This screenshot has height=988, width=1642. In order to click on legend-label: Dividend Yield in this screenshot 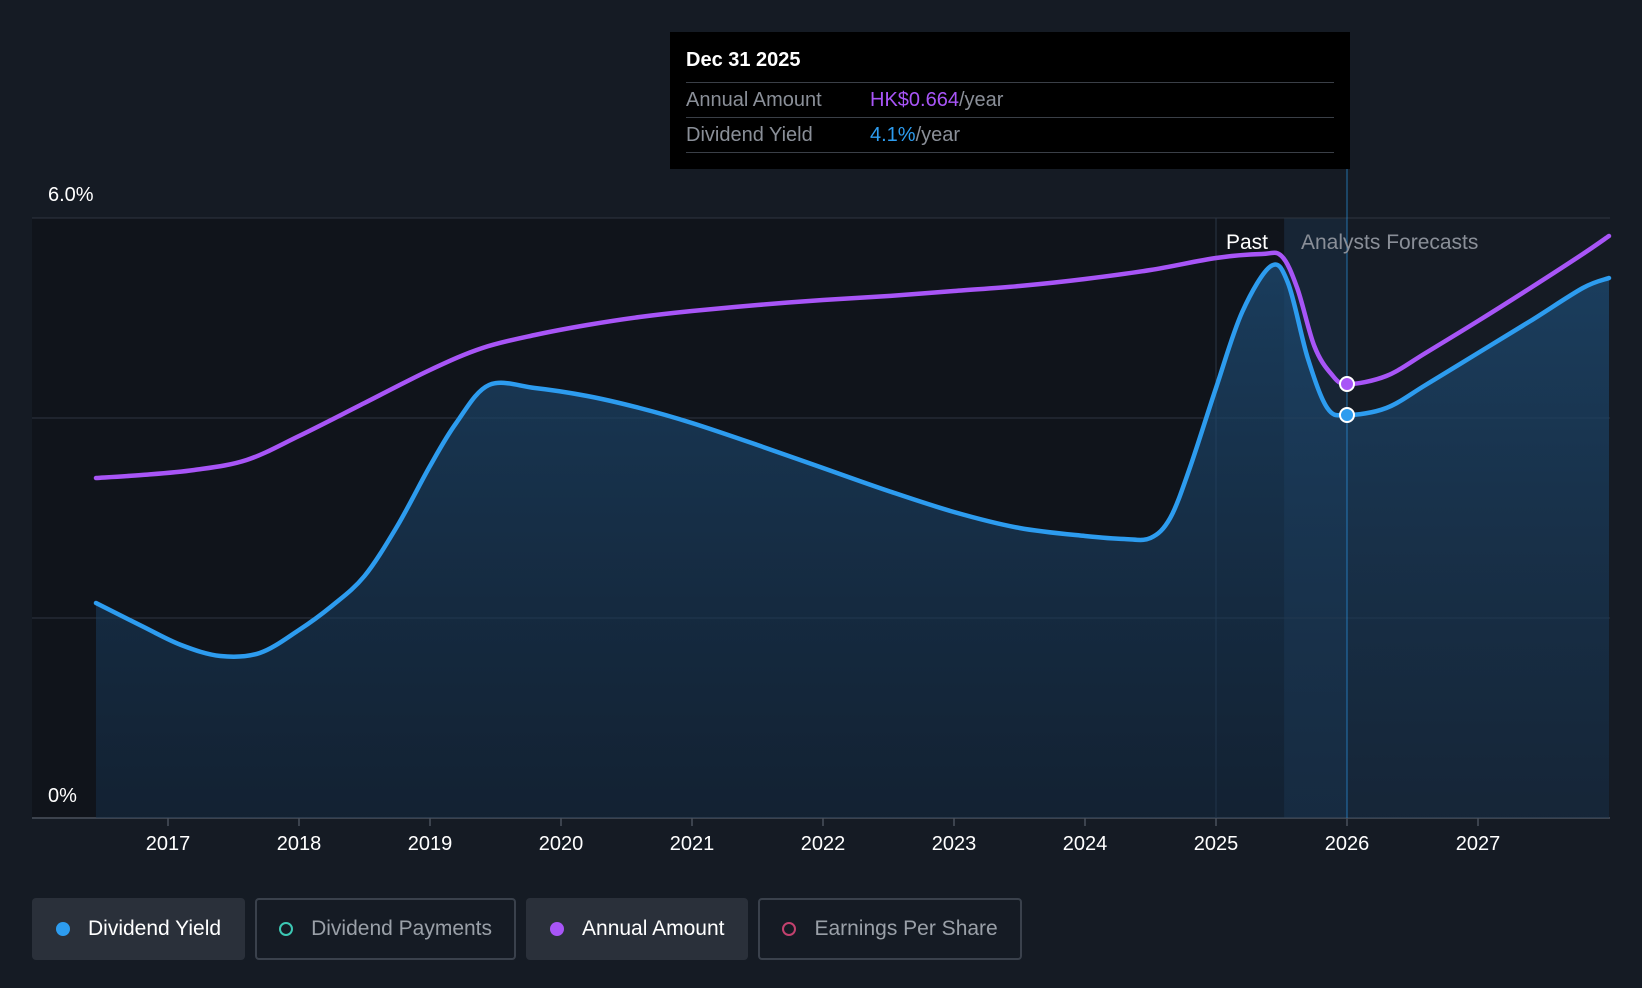, I will do `click(155, 928)`.